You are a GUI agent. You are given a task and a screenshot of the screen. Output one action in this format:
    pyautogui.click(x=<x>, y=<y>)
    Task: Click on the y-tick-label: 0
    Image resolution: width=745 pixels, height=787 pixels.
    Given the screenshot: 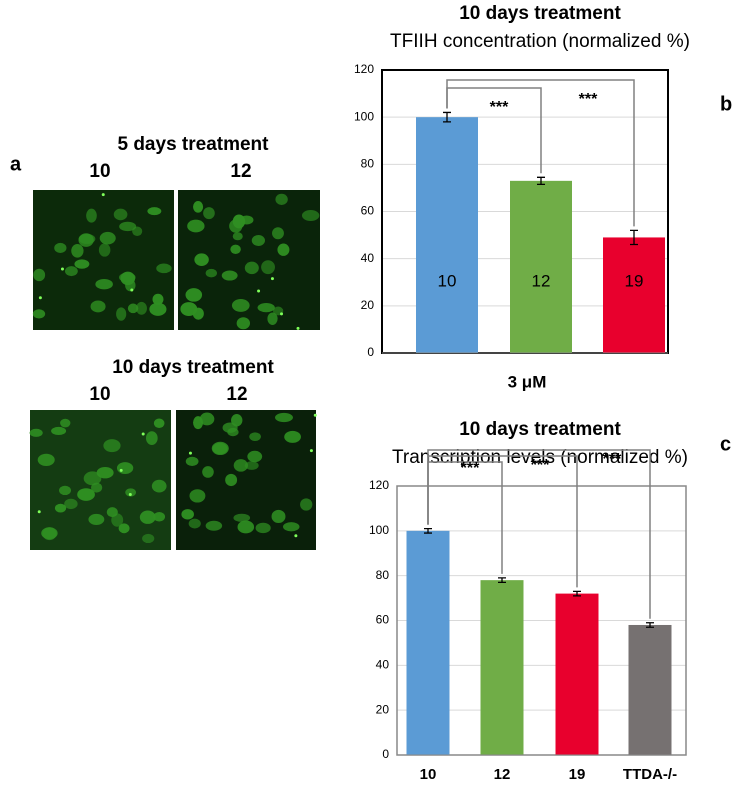 What is the action you would take?
    pyautogui.click(x=370, y=352)
    